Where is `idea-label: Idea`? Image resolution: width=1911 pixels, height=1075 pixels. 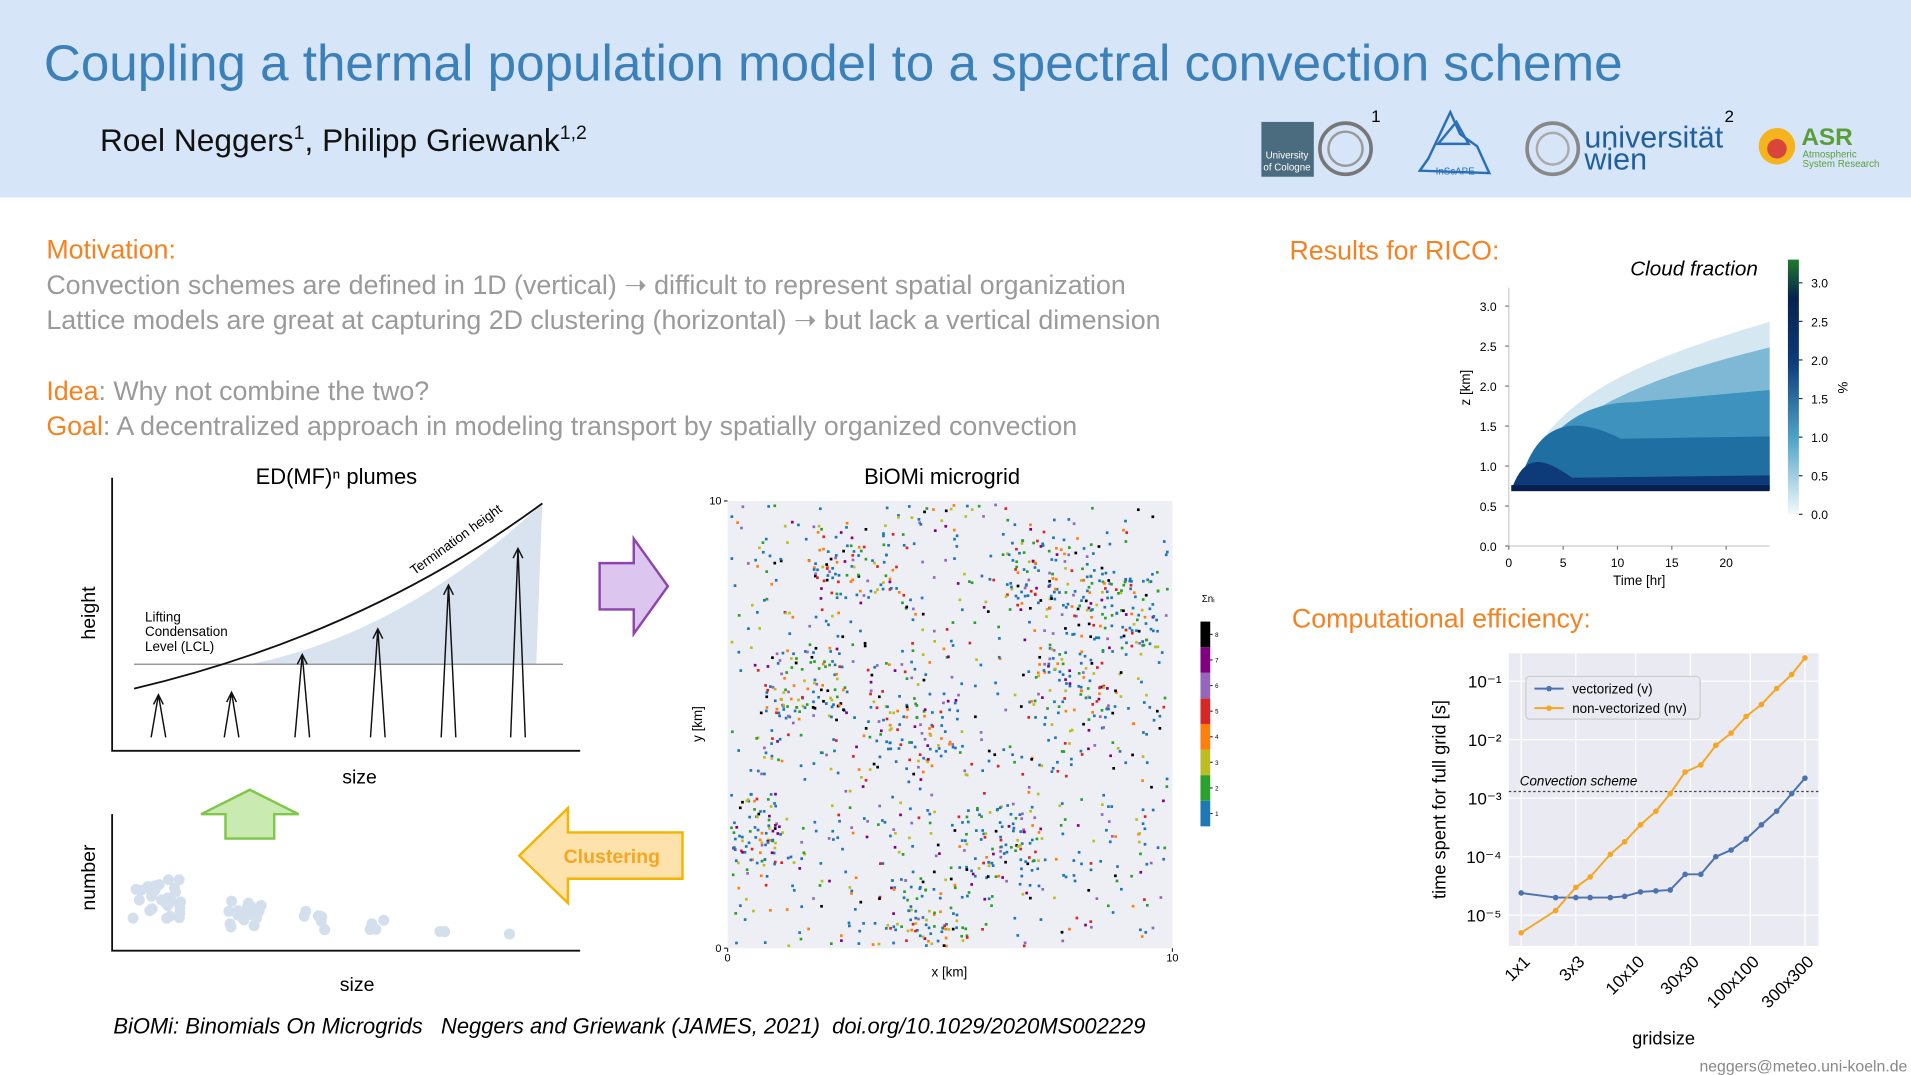
idea-label: Idea is located at coordinates (72, 391).